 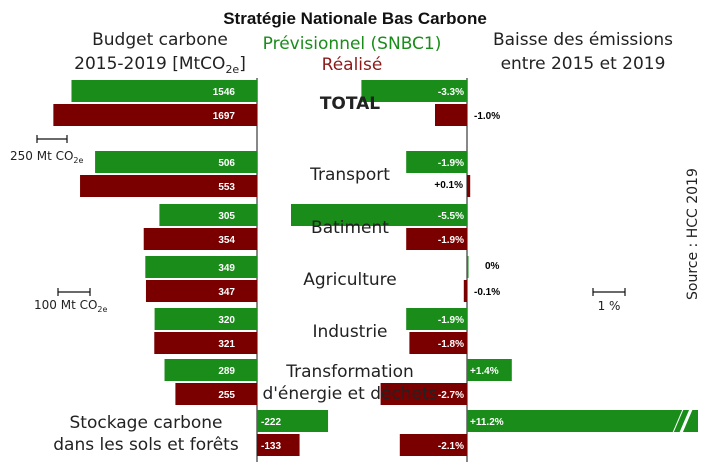 I want to click on budget-label-actual: -133, so click(x=271, y=446).